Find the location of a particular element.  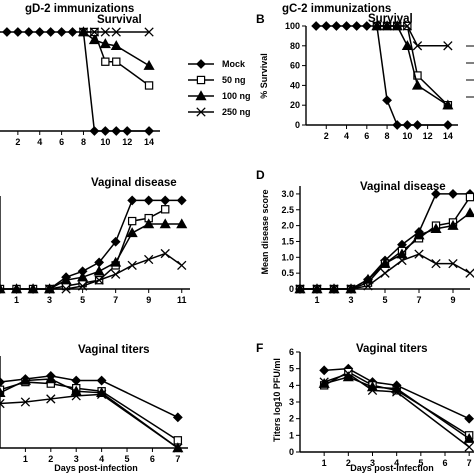

panel-c-series-mock is located at coordinates (93, 244).